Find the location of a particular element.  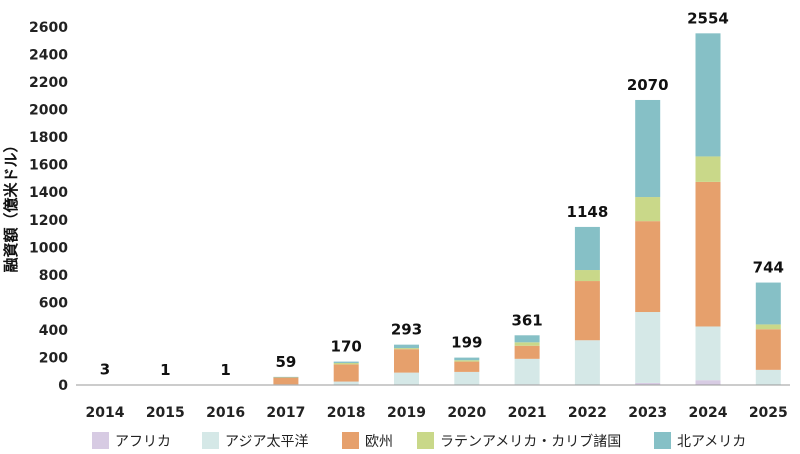

total-label: 2070 is located at coordinates (648, 85).